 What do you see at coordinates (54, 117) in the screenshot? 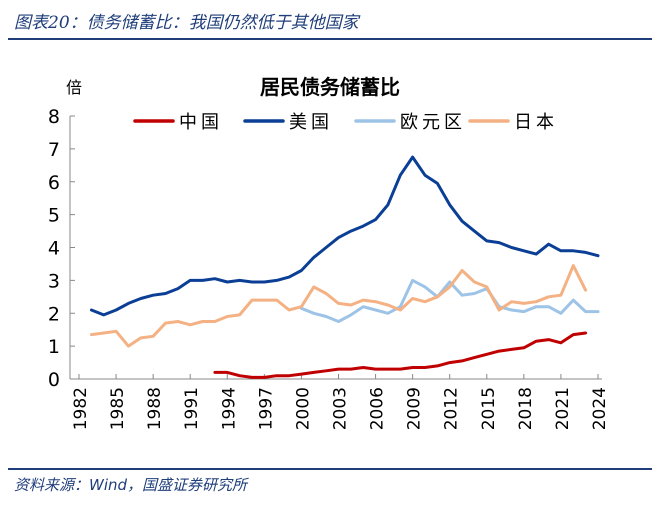
I see `y-tick-label: 8` at bounding box center [54, 117].